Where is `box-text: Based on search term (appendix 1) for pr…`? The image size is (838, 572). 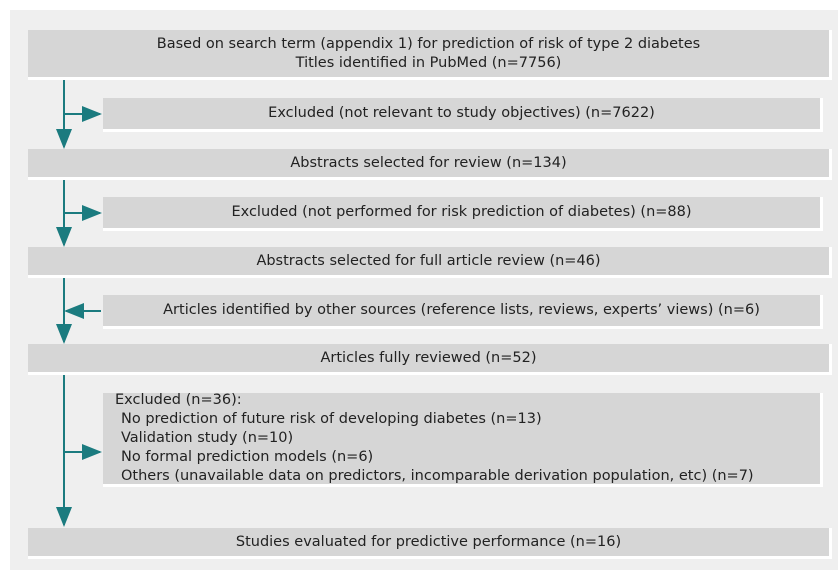
box-text: Based on search term (appendix 1) for pr… is located at coordinates (428, 43).